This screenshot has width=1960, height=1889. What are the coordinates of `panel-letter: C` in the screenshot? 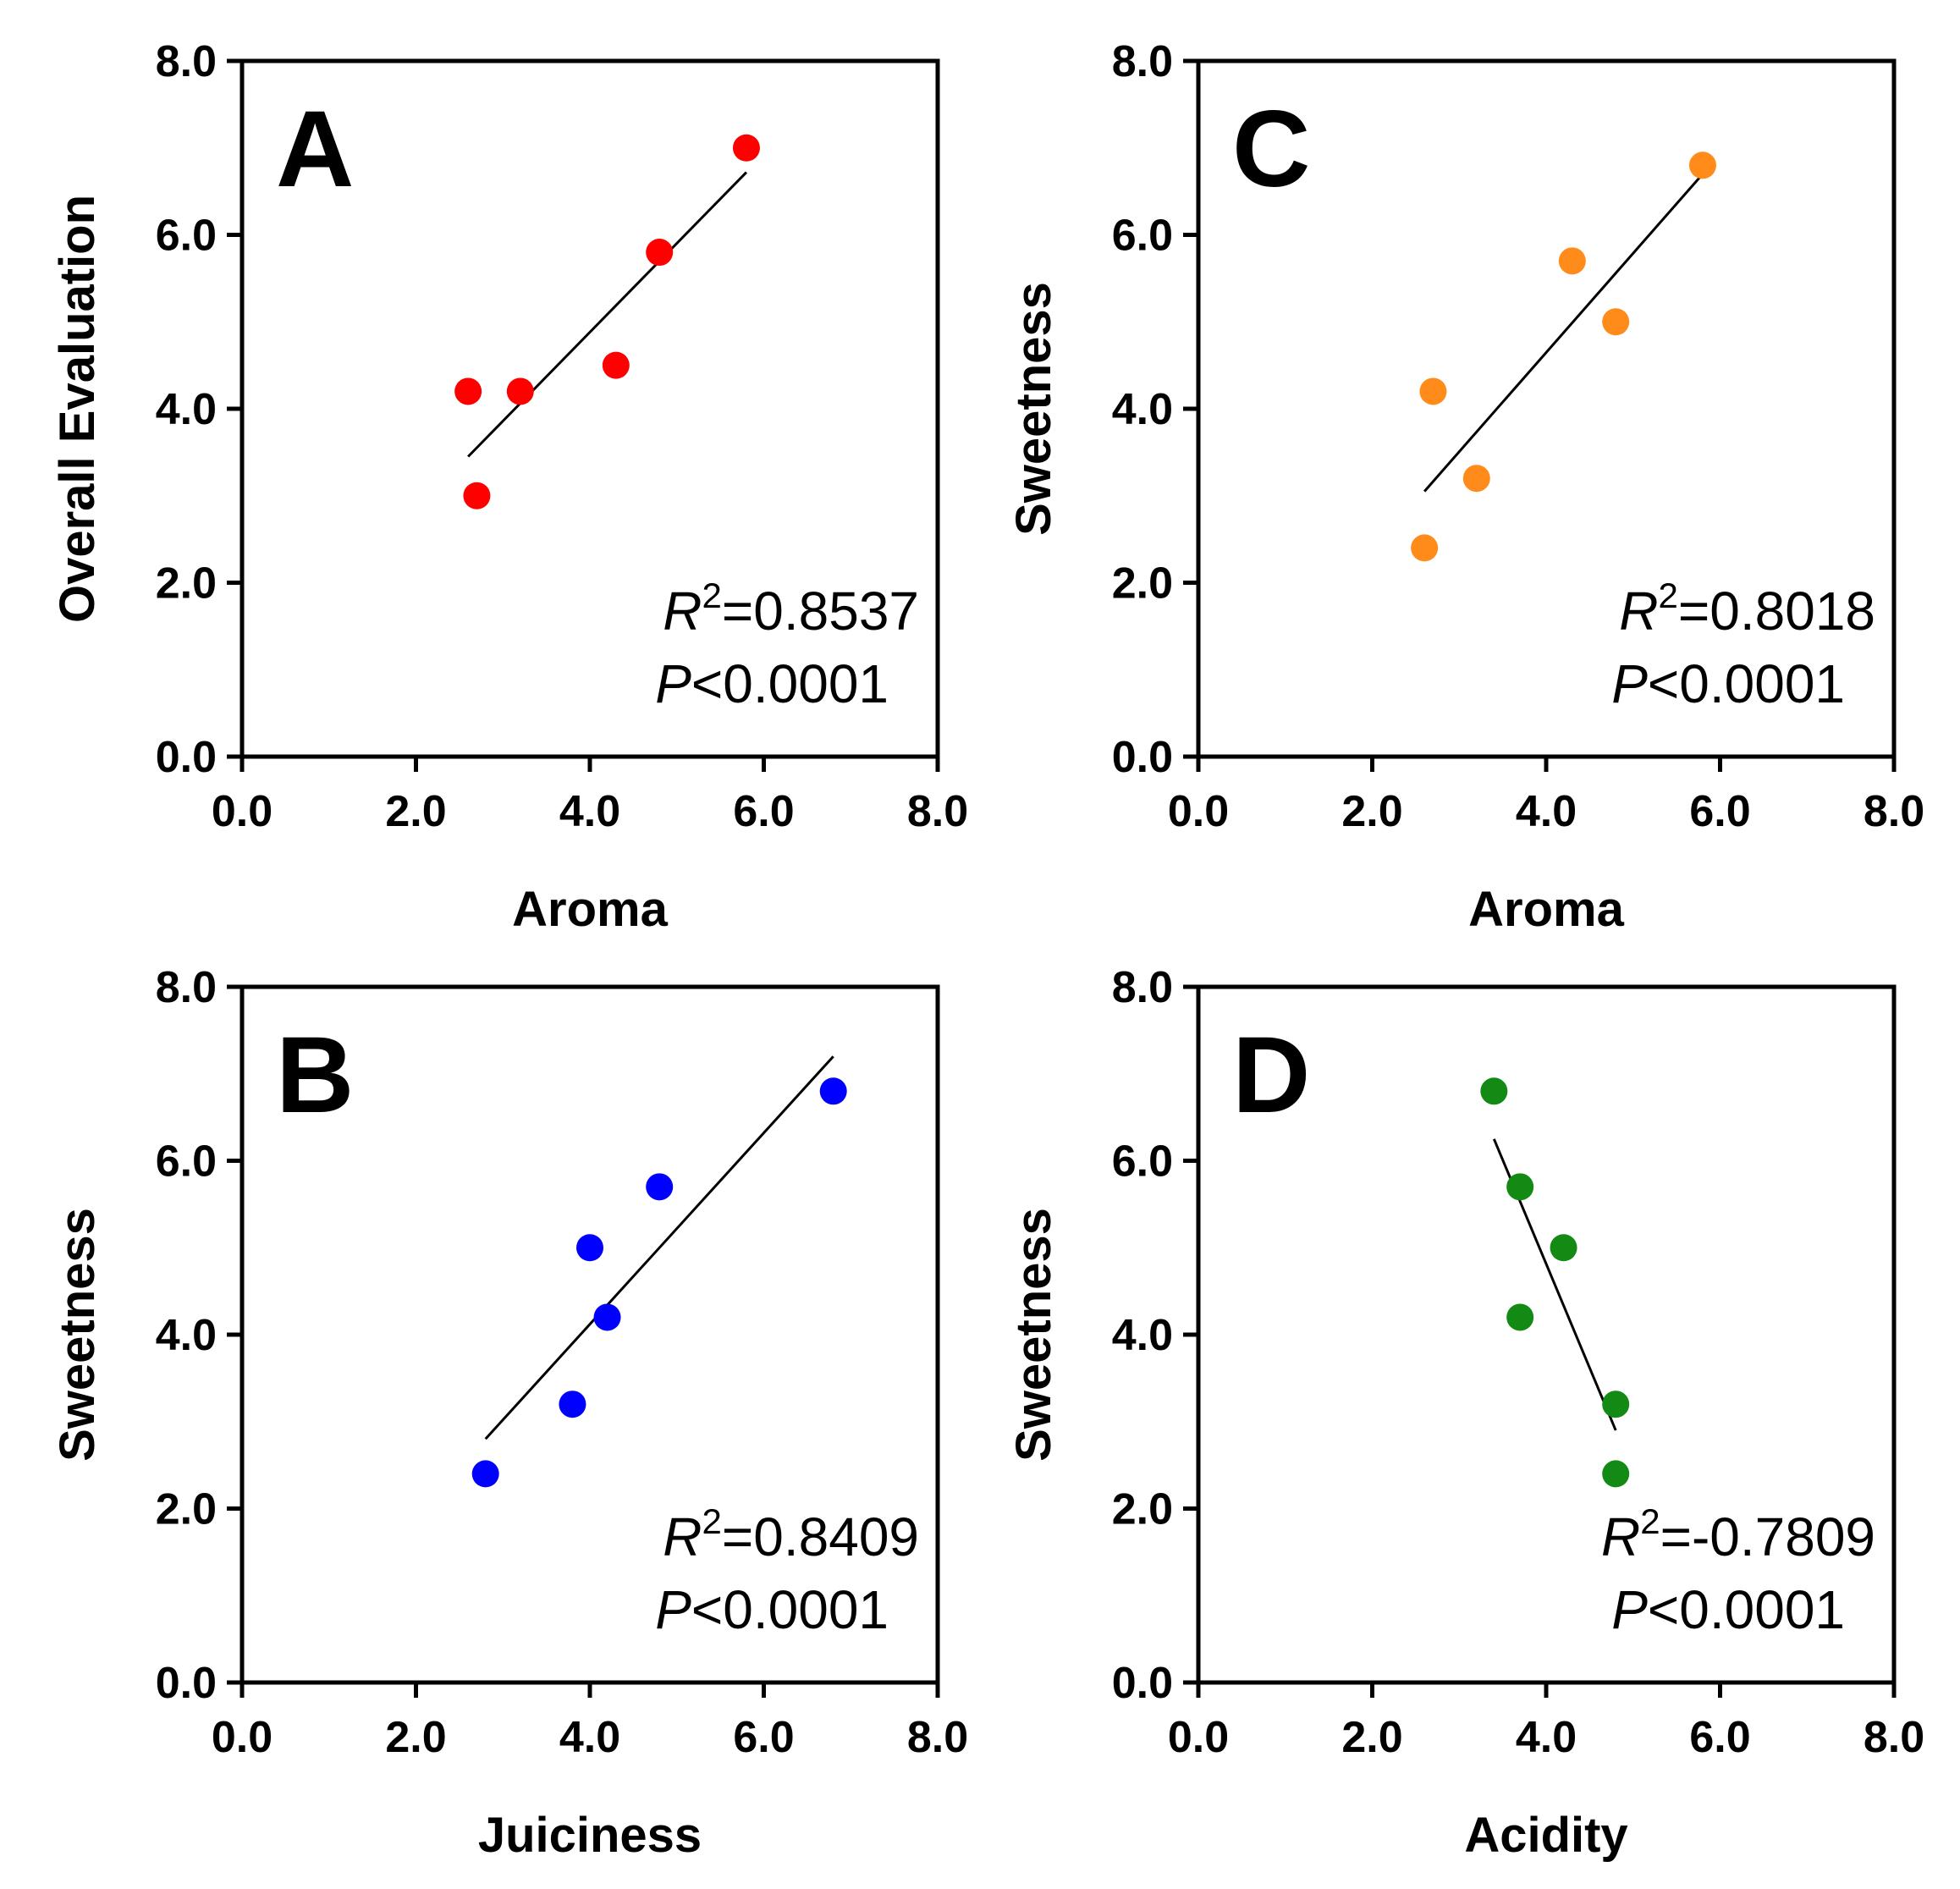 It's located at (1271, 149).